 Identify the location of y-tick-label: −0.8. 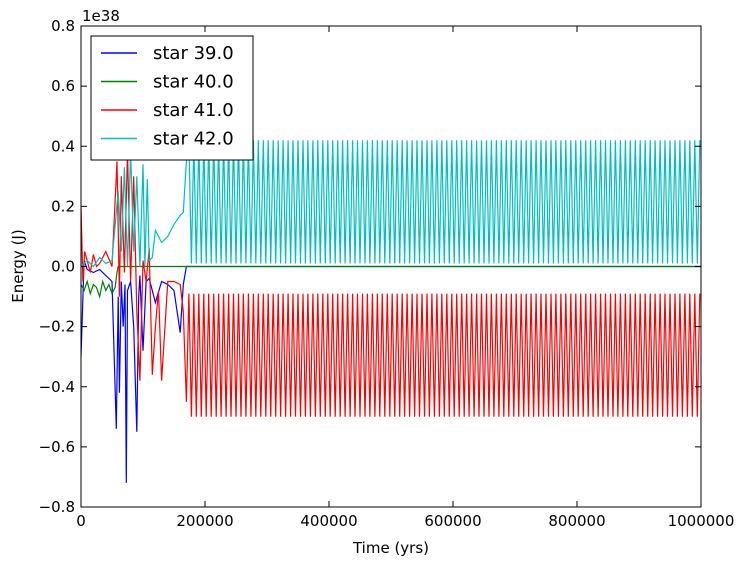
(57, 507).